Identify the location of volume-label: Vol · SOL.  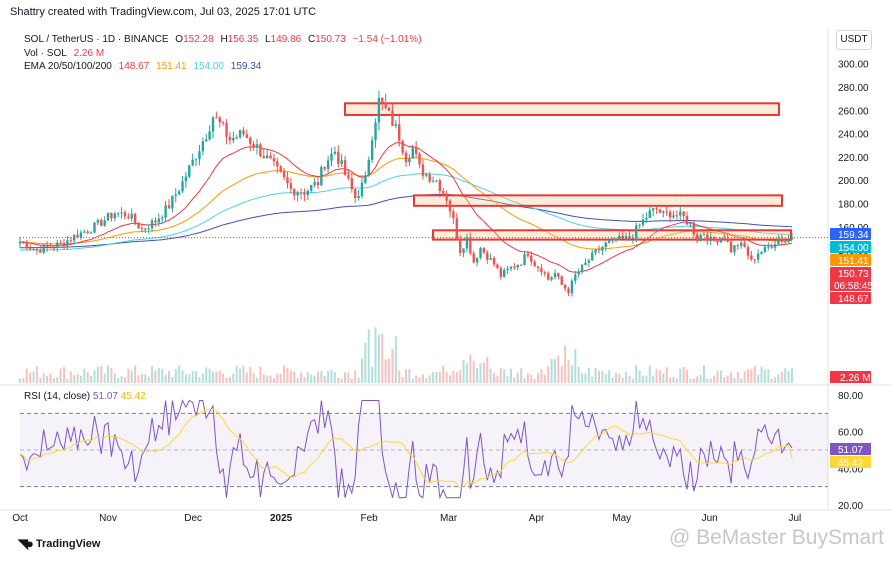
(45, 53).